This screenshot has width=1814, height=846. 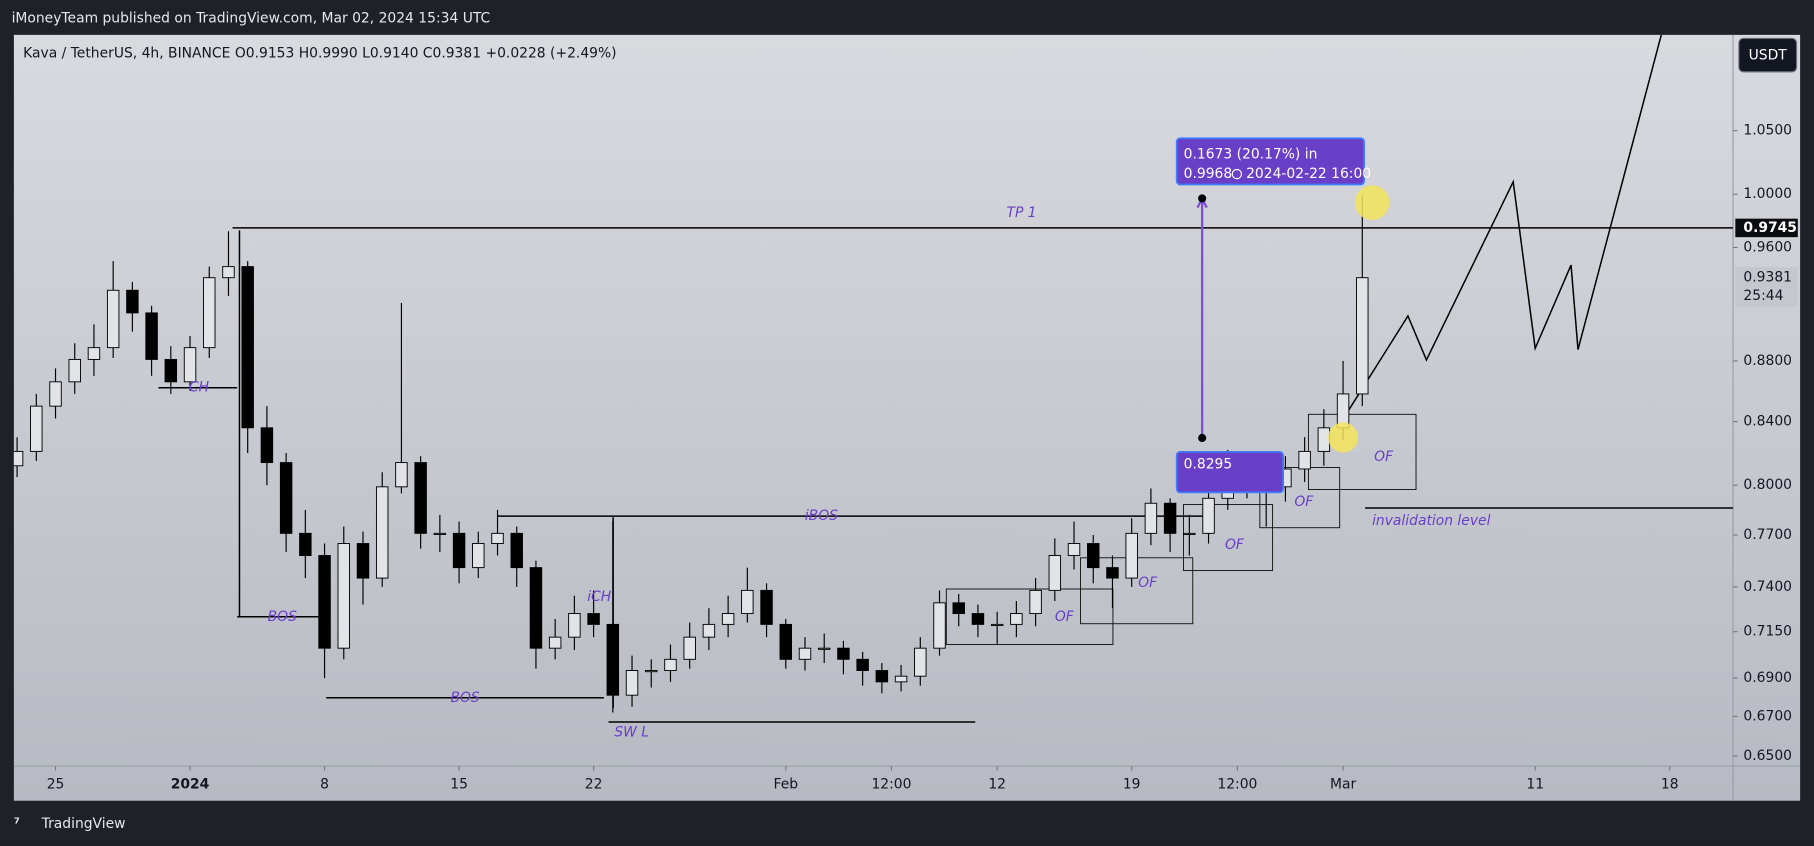 What do you see at coordinates (199, 388) in the screenshot?
I see `annotation: CH` at bounding box center [199, 388].